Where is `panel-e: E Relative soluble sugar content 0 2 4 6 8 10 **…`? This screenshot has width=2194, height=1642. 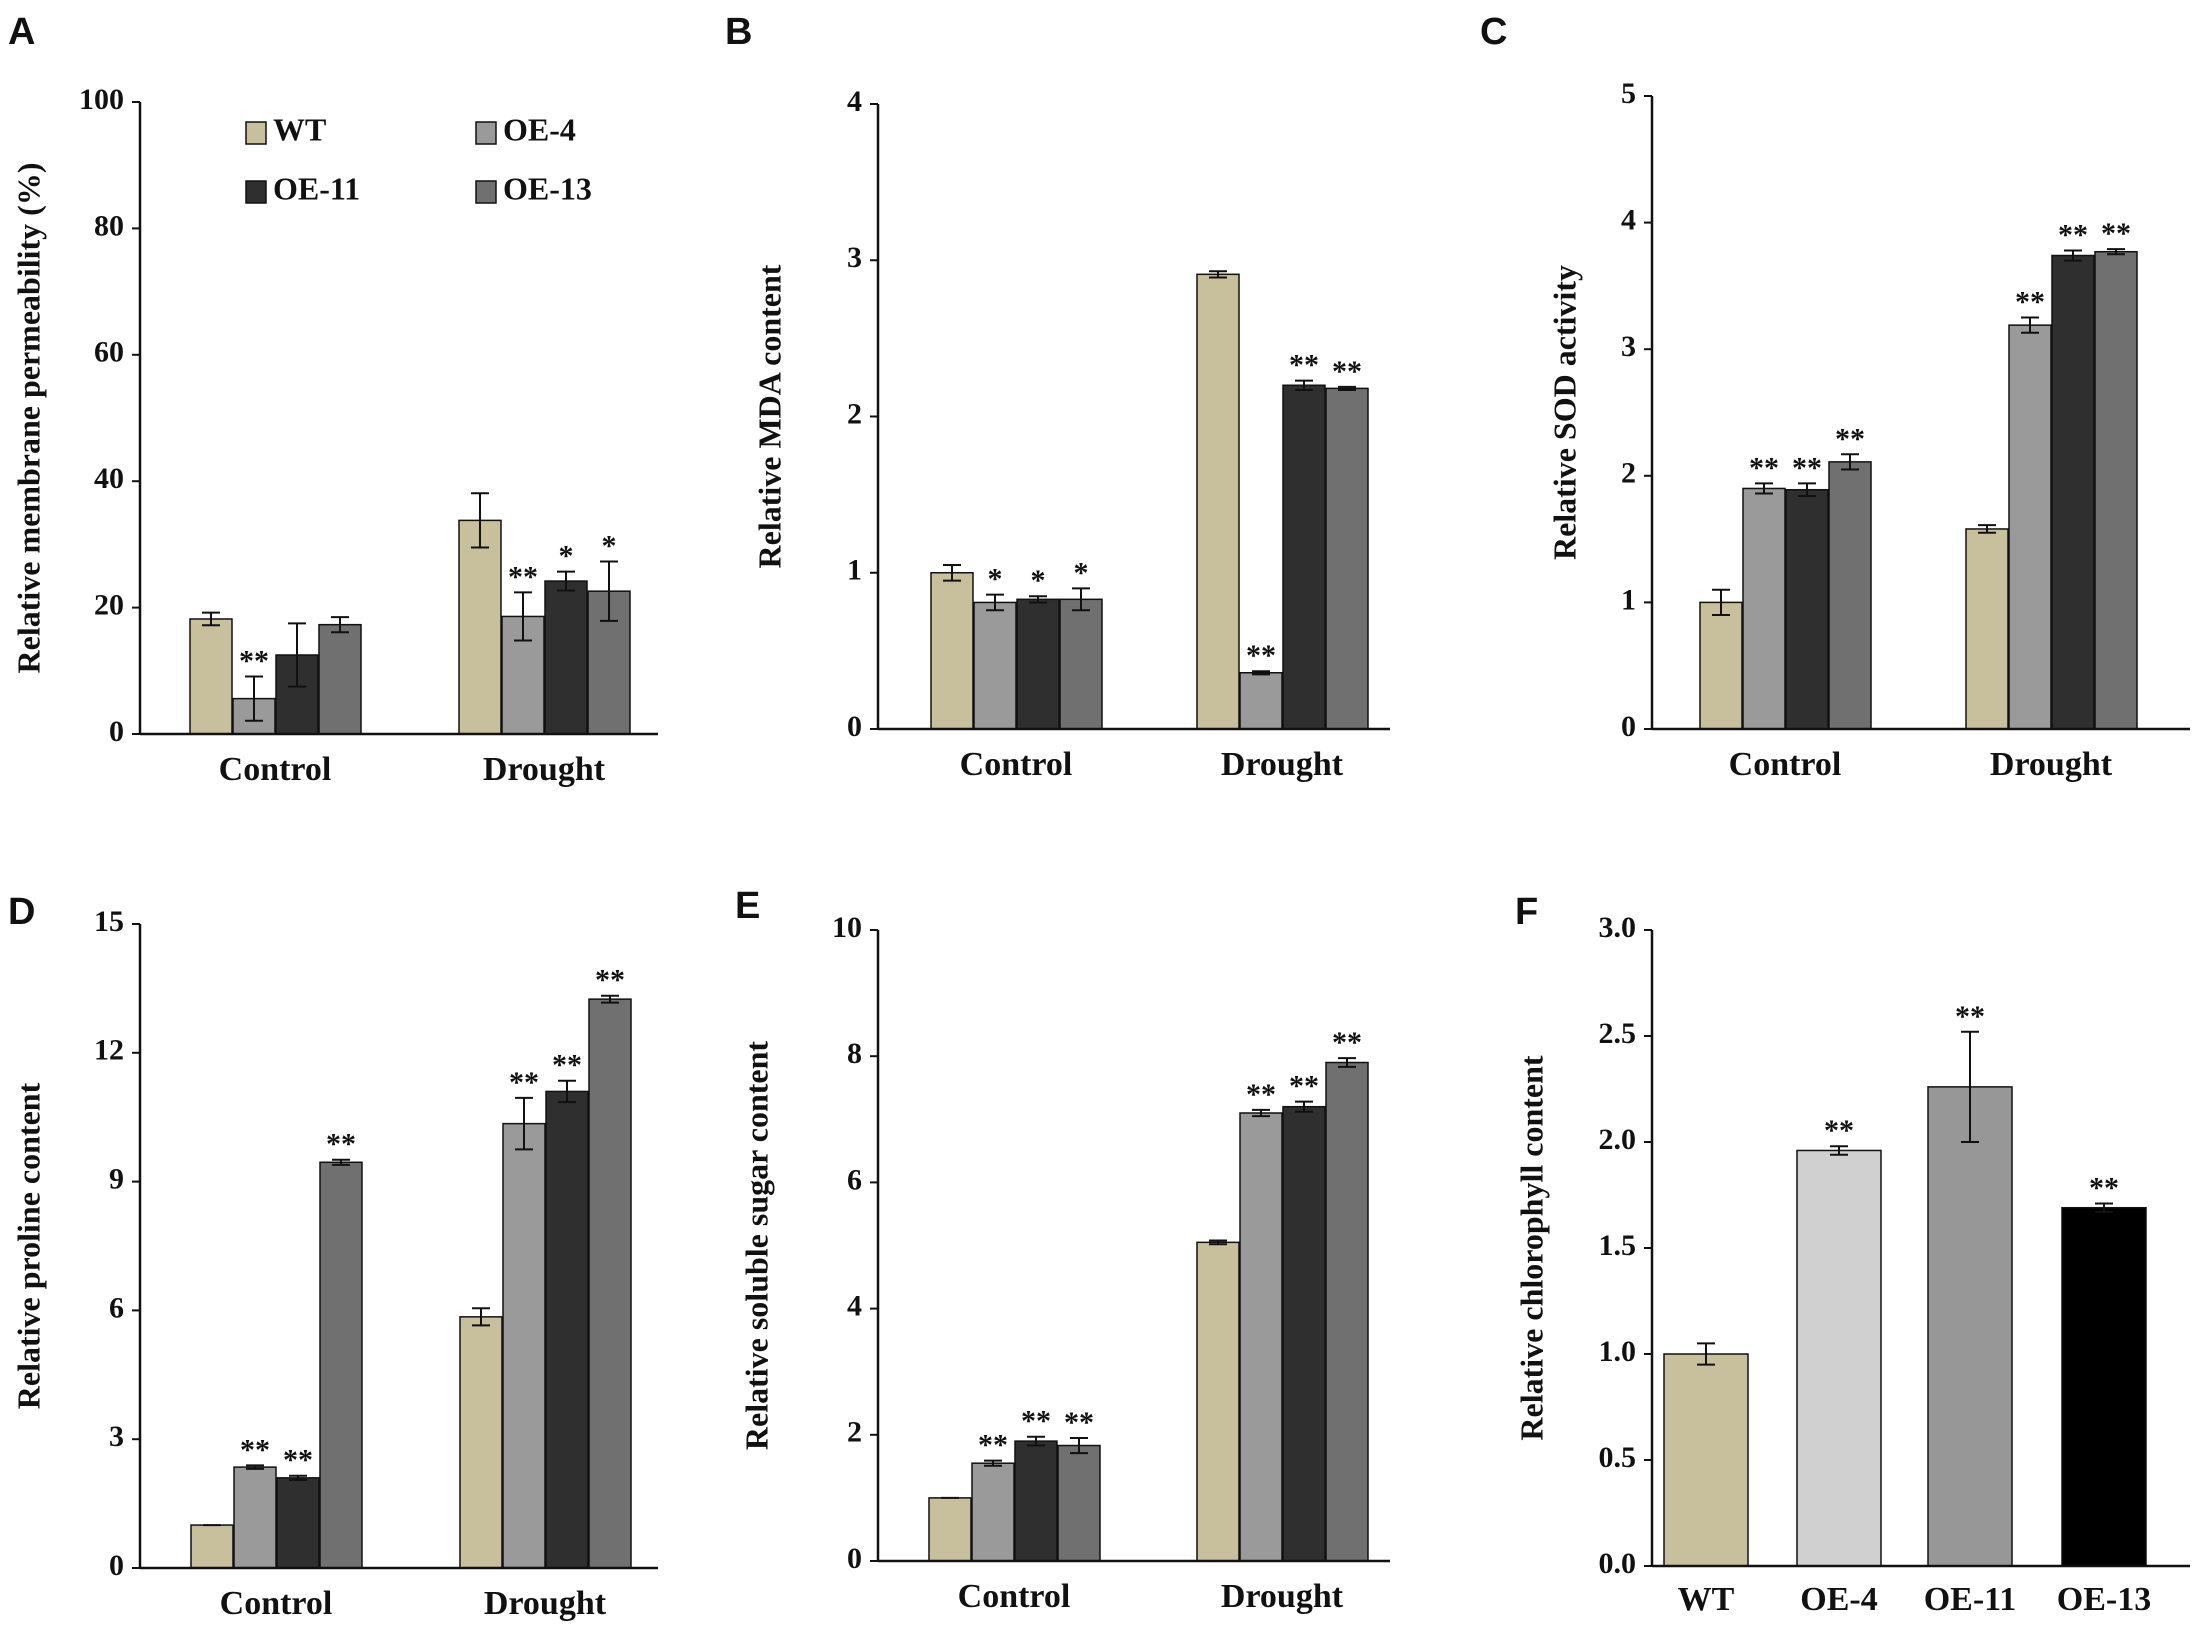 panel-e: E Relative soluble sugar content 0 2 4 6 8 10 **… is located at coordinates (1062, 1250).